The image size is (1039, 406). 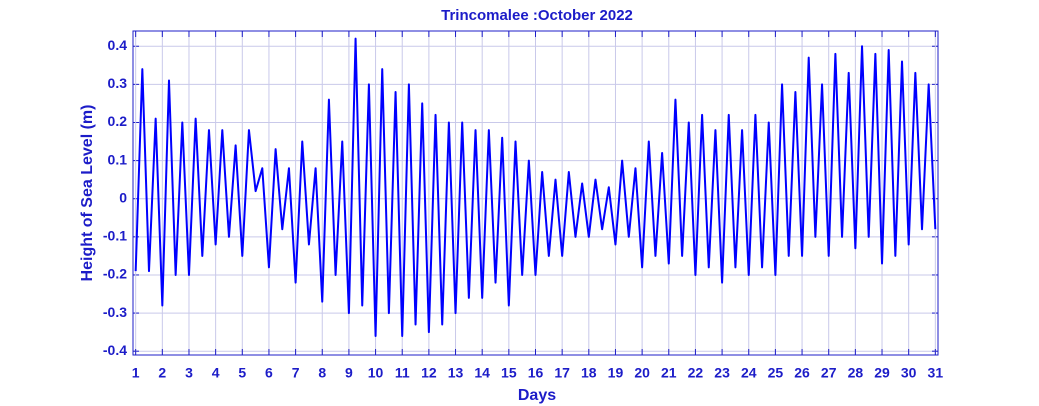 I want to click on x-tick-label: 24, so click(x=749, y=373).